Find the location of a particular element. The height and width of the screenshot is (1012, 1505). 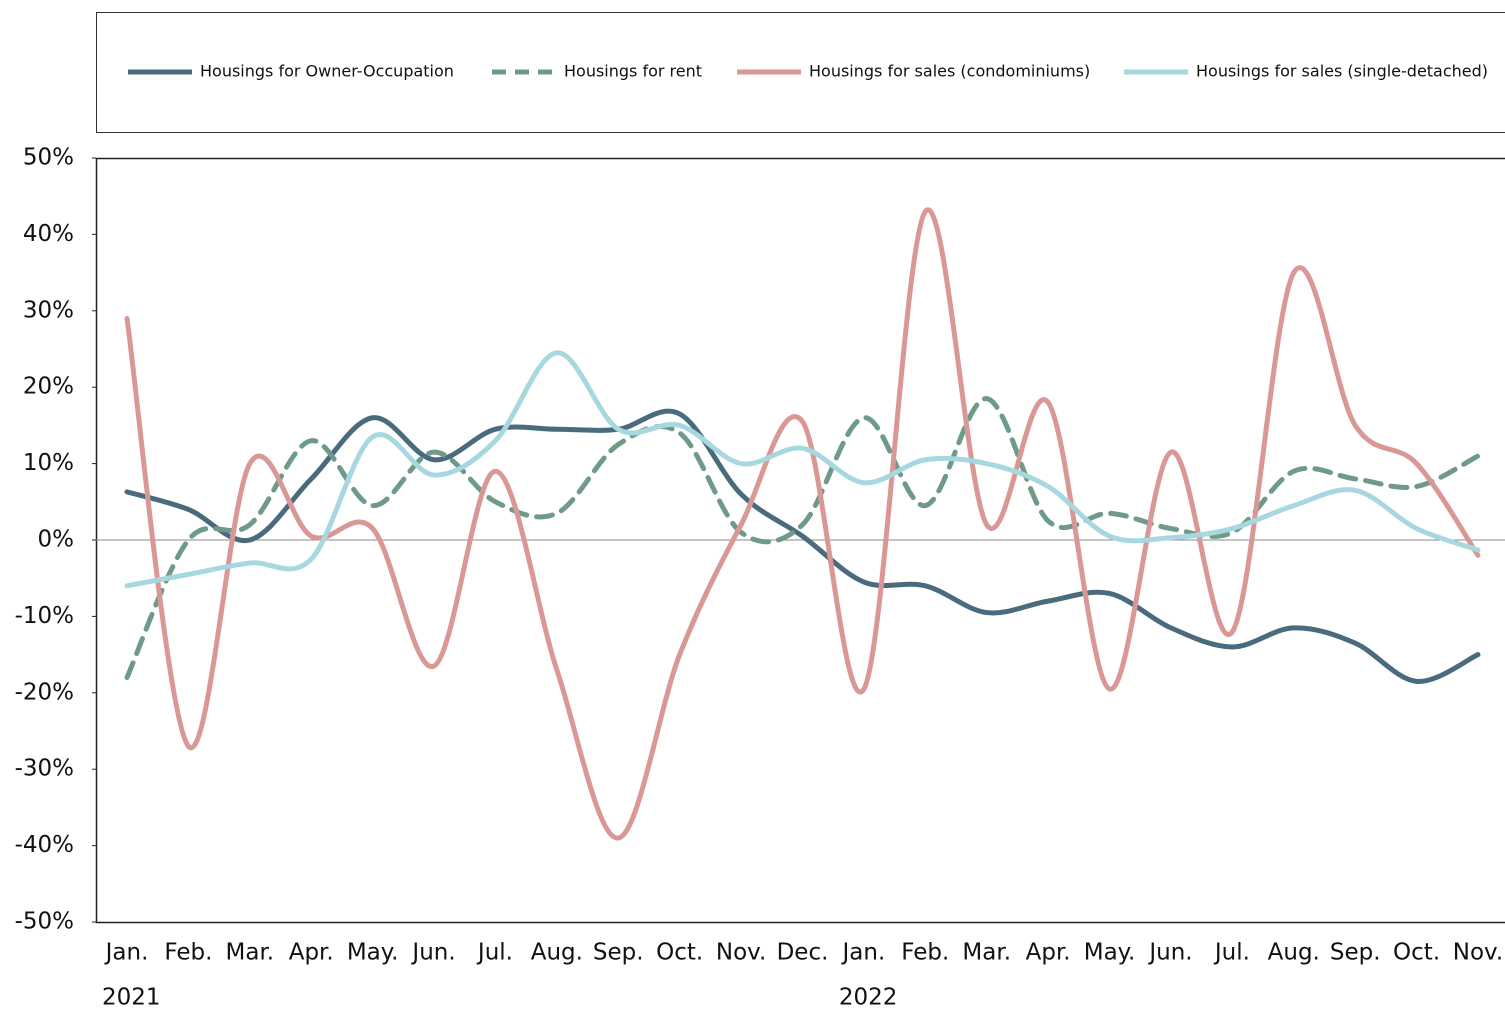

legend-label: Housings for sales (single-detached) is located at coordinates (1342, 71).